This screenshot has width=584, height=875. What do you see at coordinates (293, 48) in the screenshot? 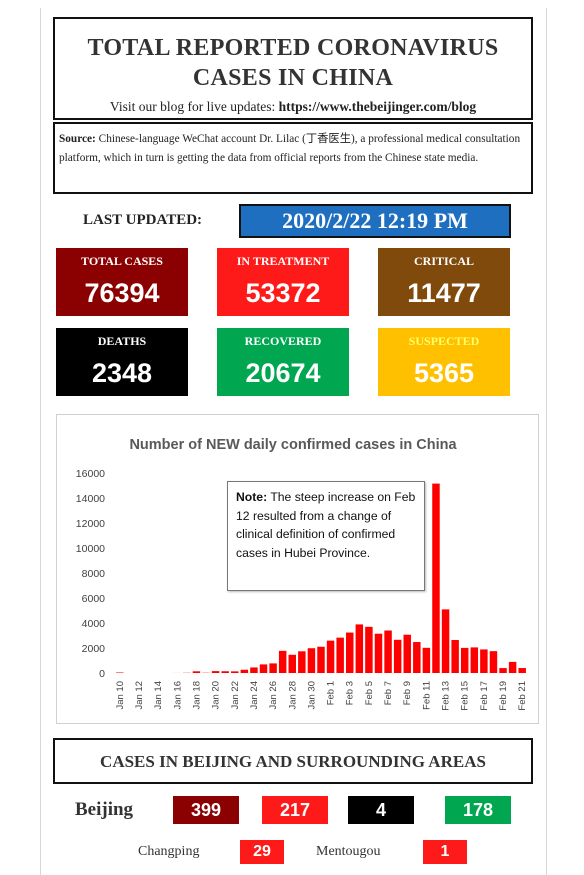
I see `title-line-1: TOTAL REPORTED CORONAVIRUS` at bounding box center [293, 48].